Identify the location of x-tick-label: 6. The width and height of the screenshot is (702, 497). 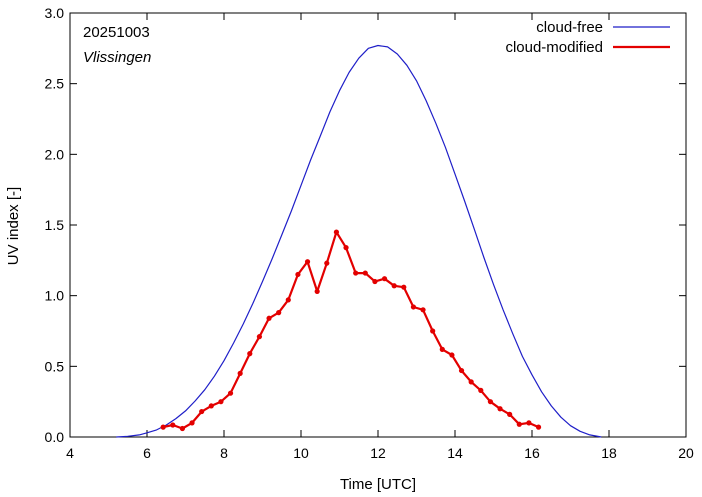
(147, 453).